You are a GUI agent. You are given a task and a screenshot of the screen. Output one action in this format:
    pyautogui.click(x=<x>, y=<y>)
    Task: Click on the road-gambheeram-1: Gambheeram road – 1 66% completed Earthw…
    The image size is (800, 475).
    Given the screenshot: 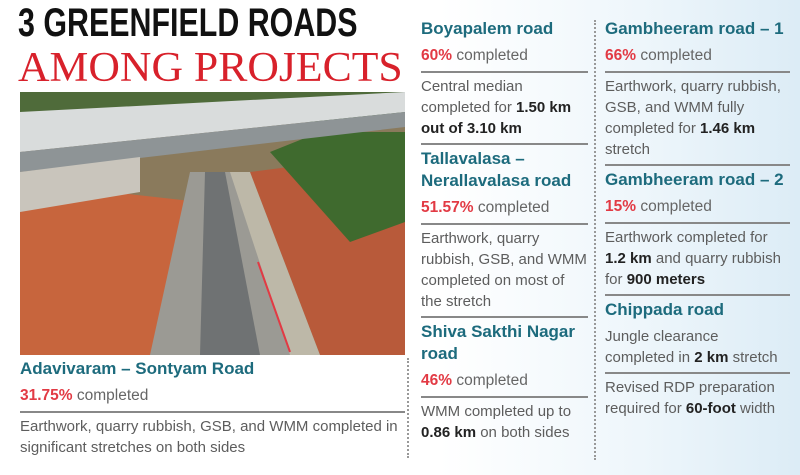 What is the action you would take?
    pyautogui.click(x=697, y=92)
    